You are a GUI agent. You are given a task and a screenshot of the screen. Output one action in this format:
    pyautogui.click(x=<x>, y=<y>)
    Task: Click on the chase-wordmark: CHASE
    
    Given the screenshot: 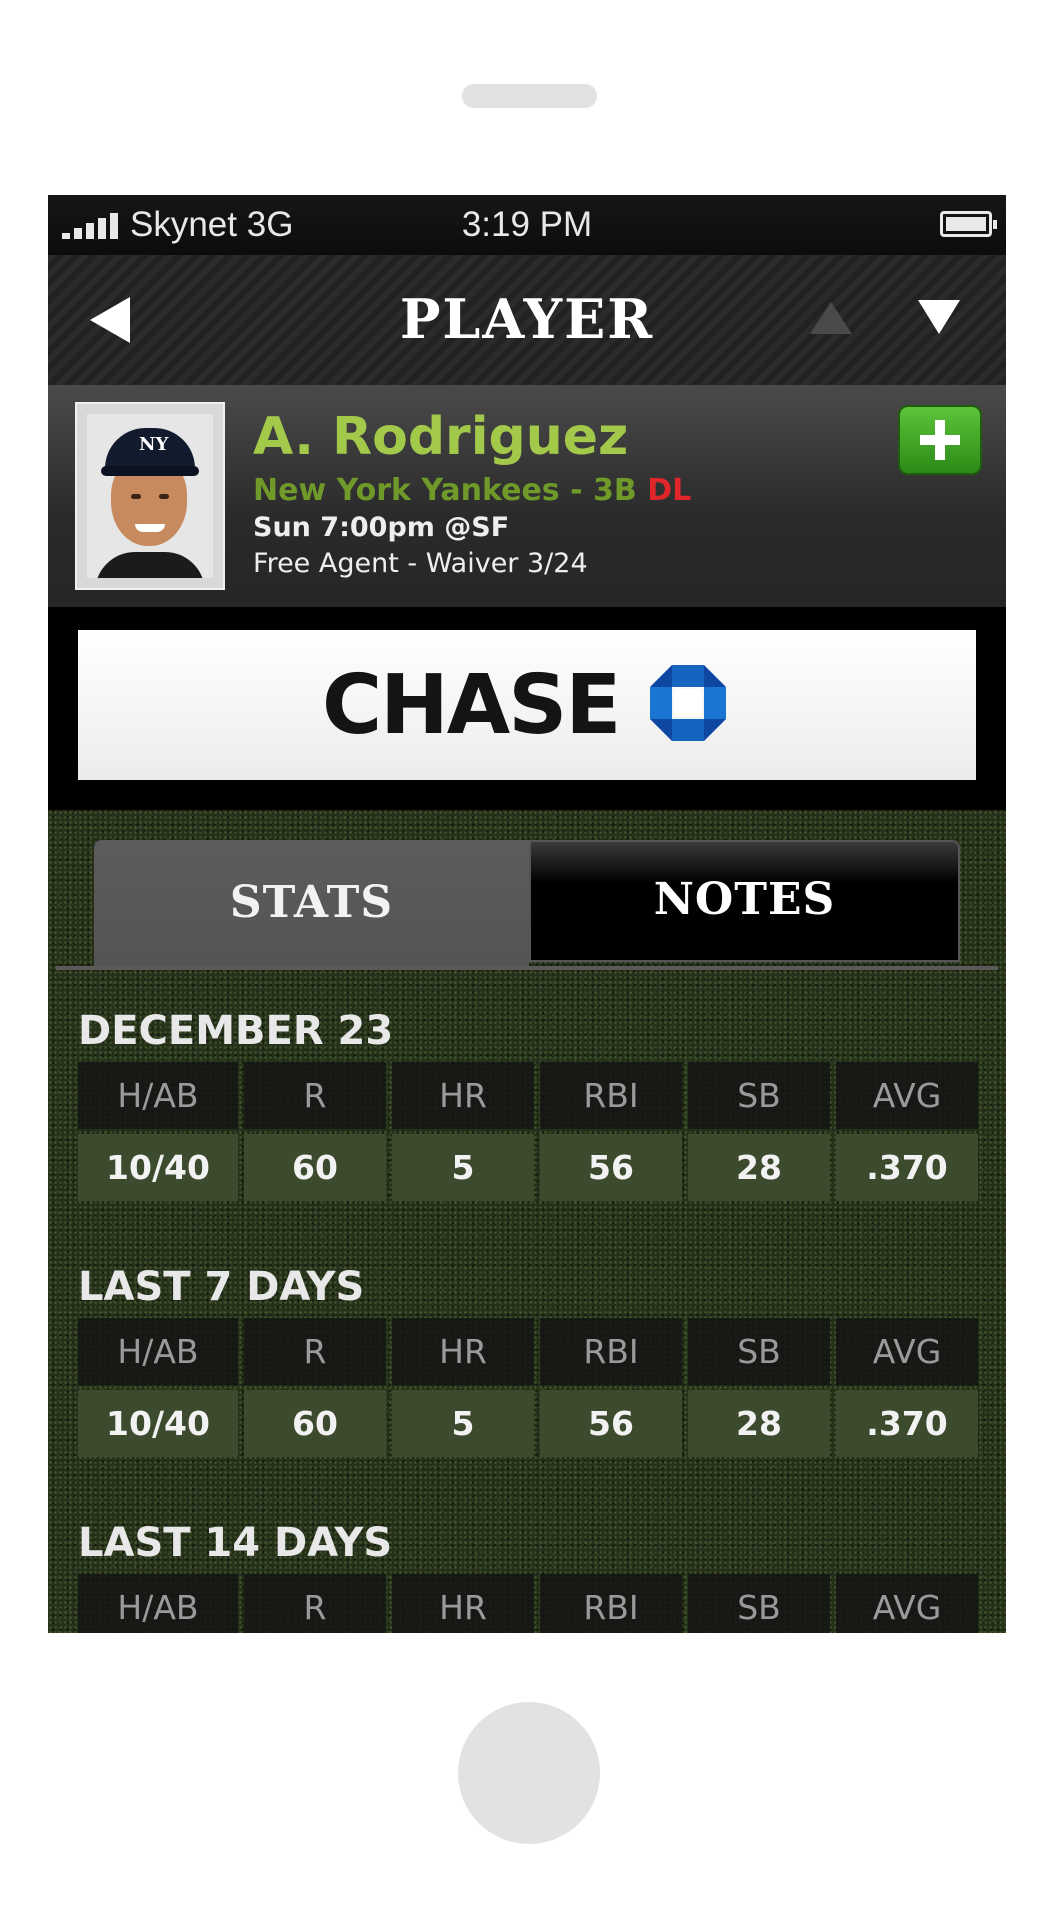 What is the action you would take?
    pyautogui.click(x=471, y=705)
    